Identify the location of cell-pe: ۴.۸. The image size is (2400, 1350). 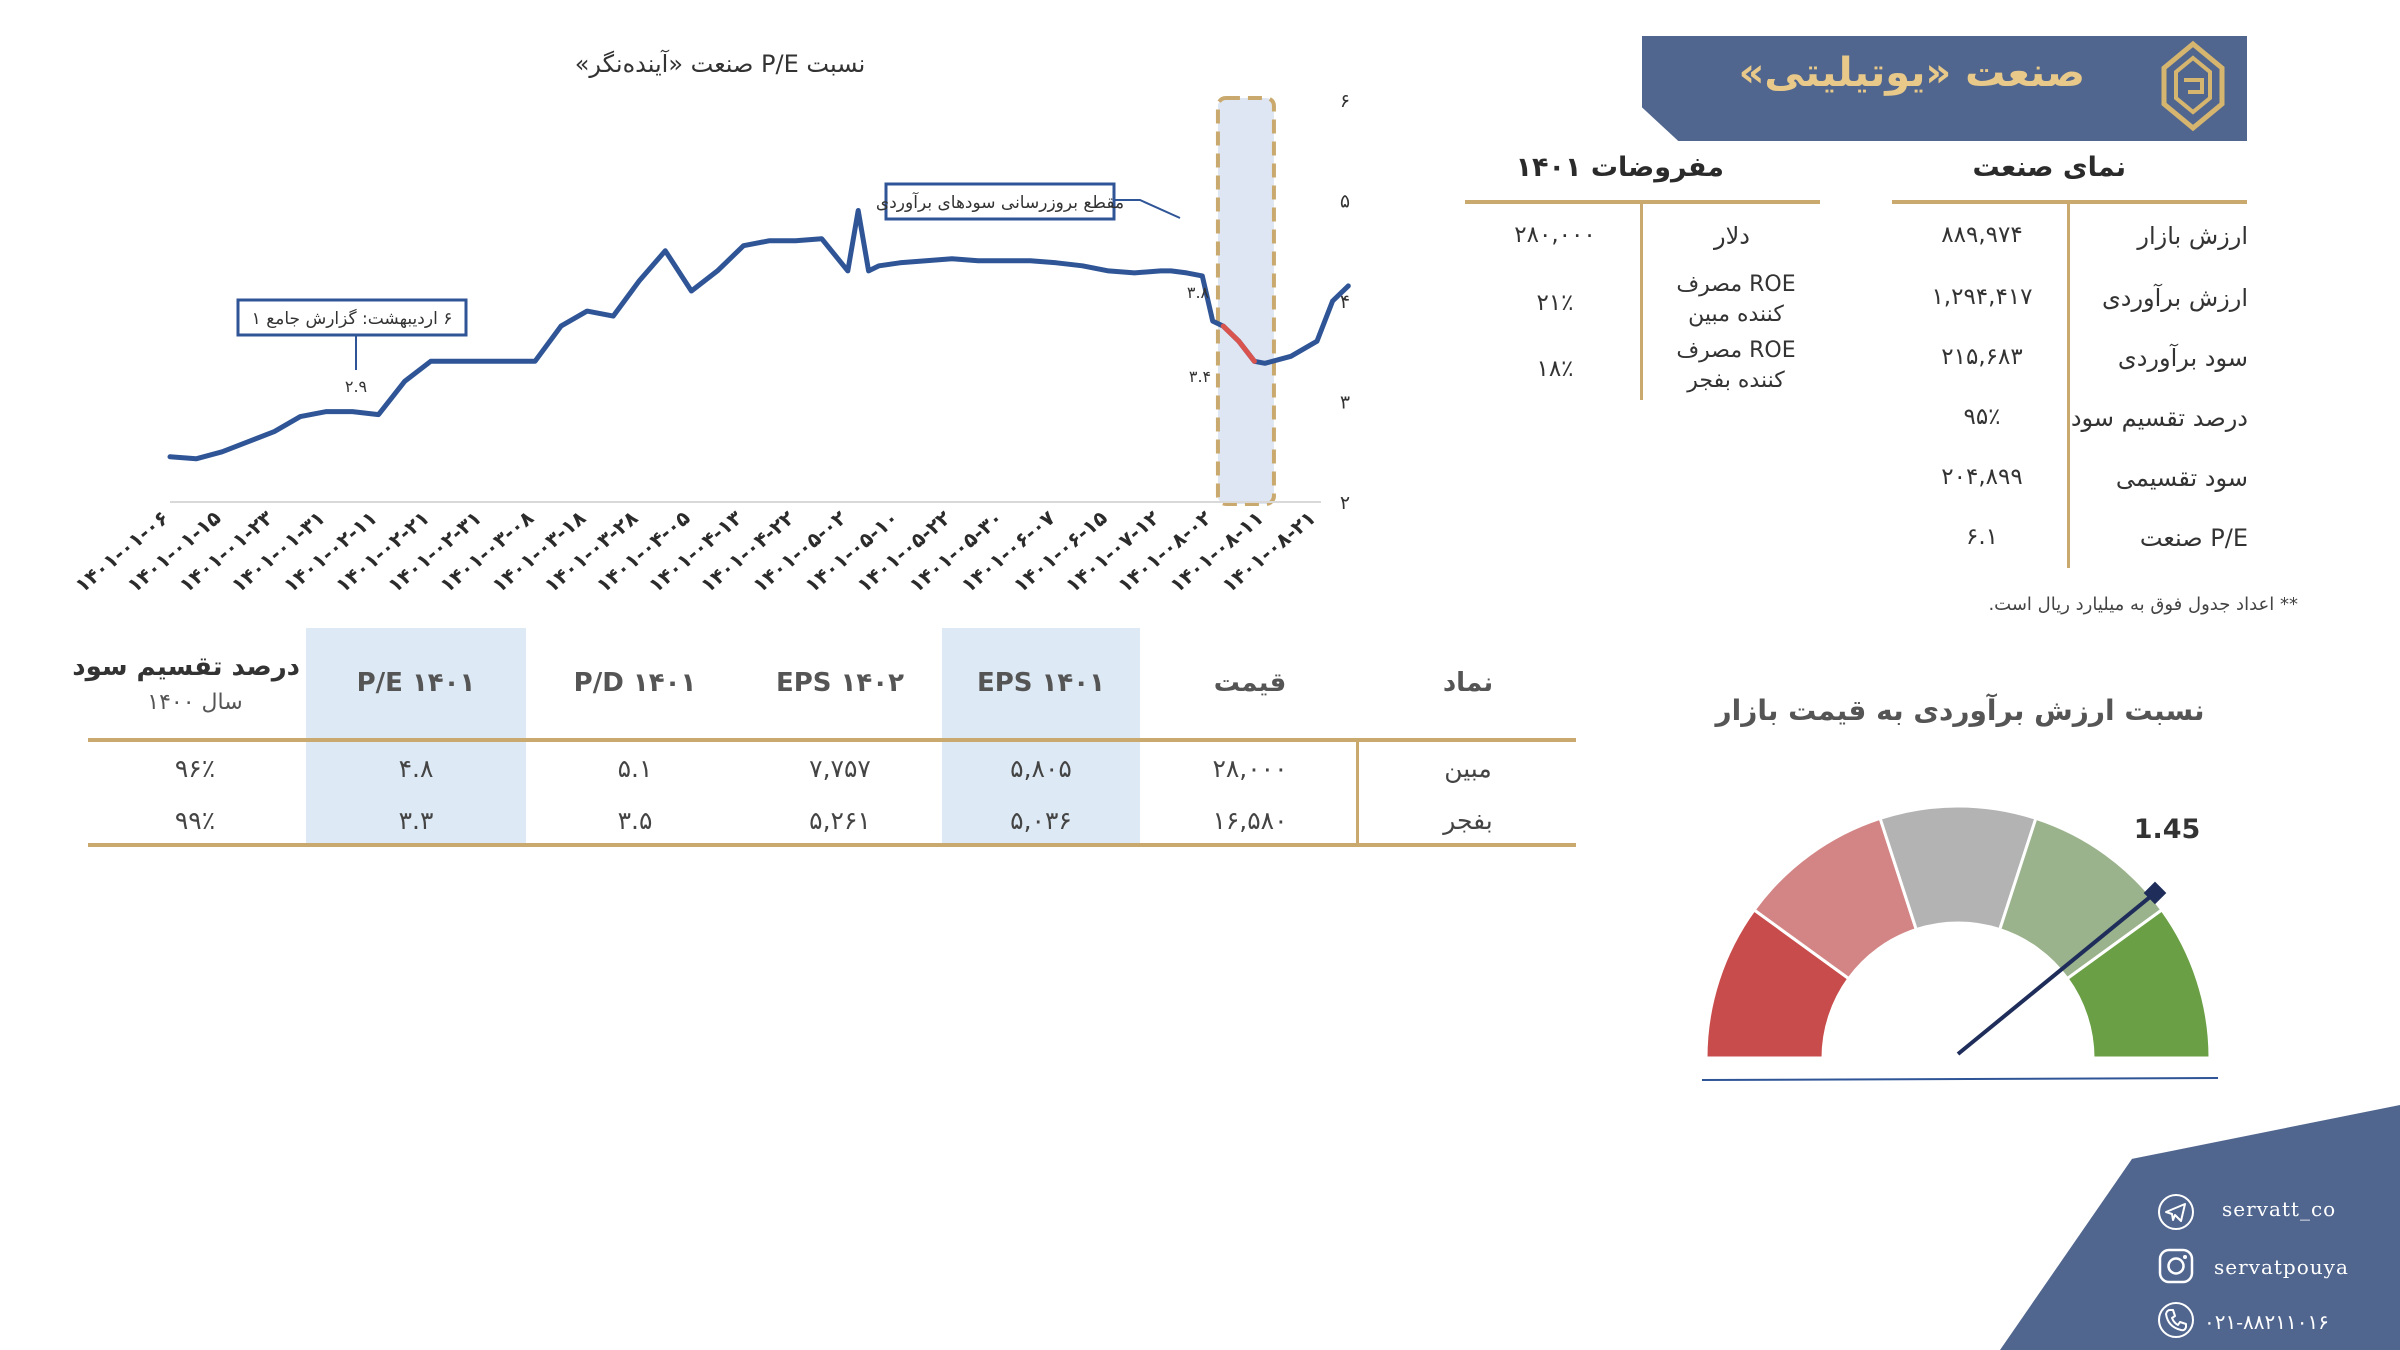
(416, 768).